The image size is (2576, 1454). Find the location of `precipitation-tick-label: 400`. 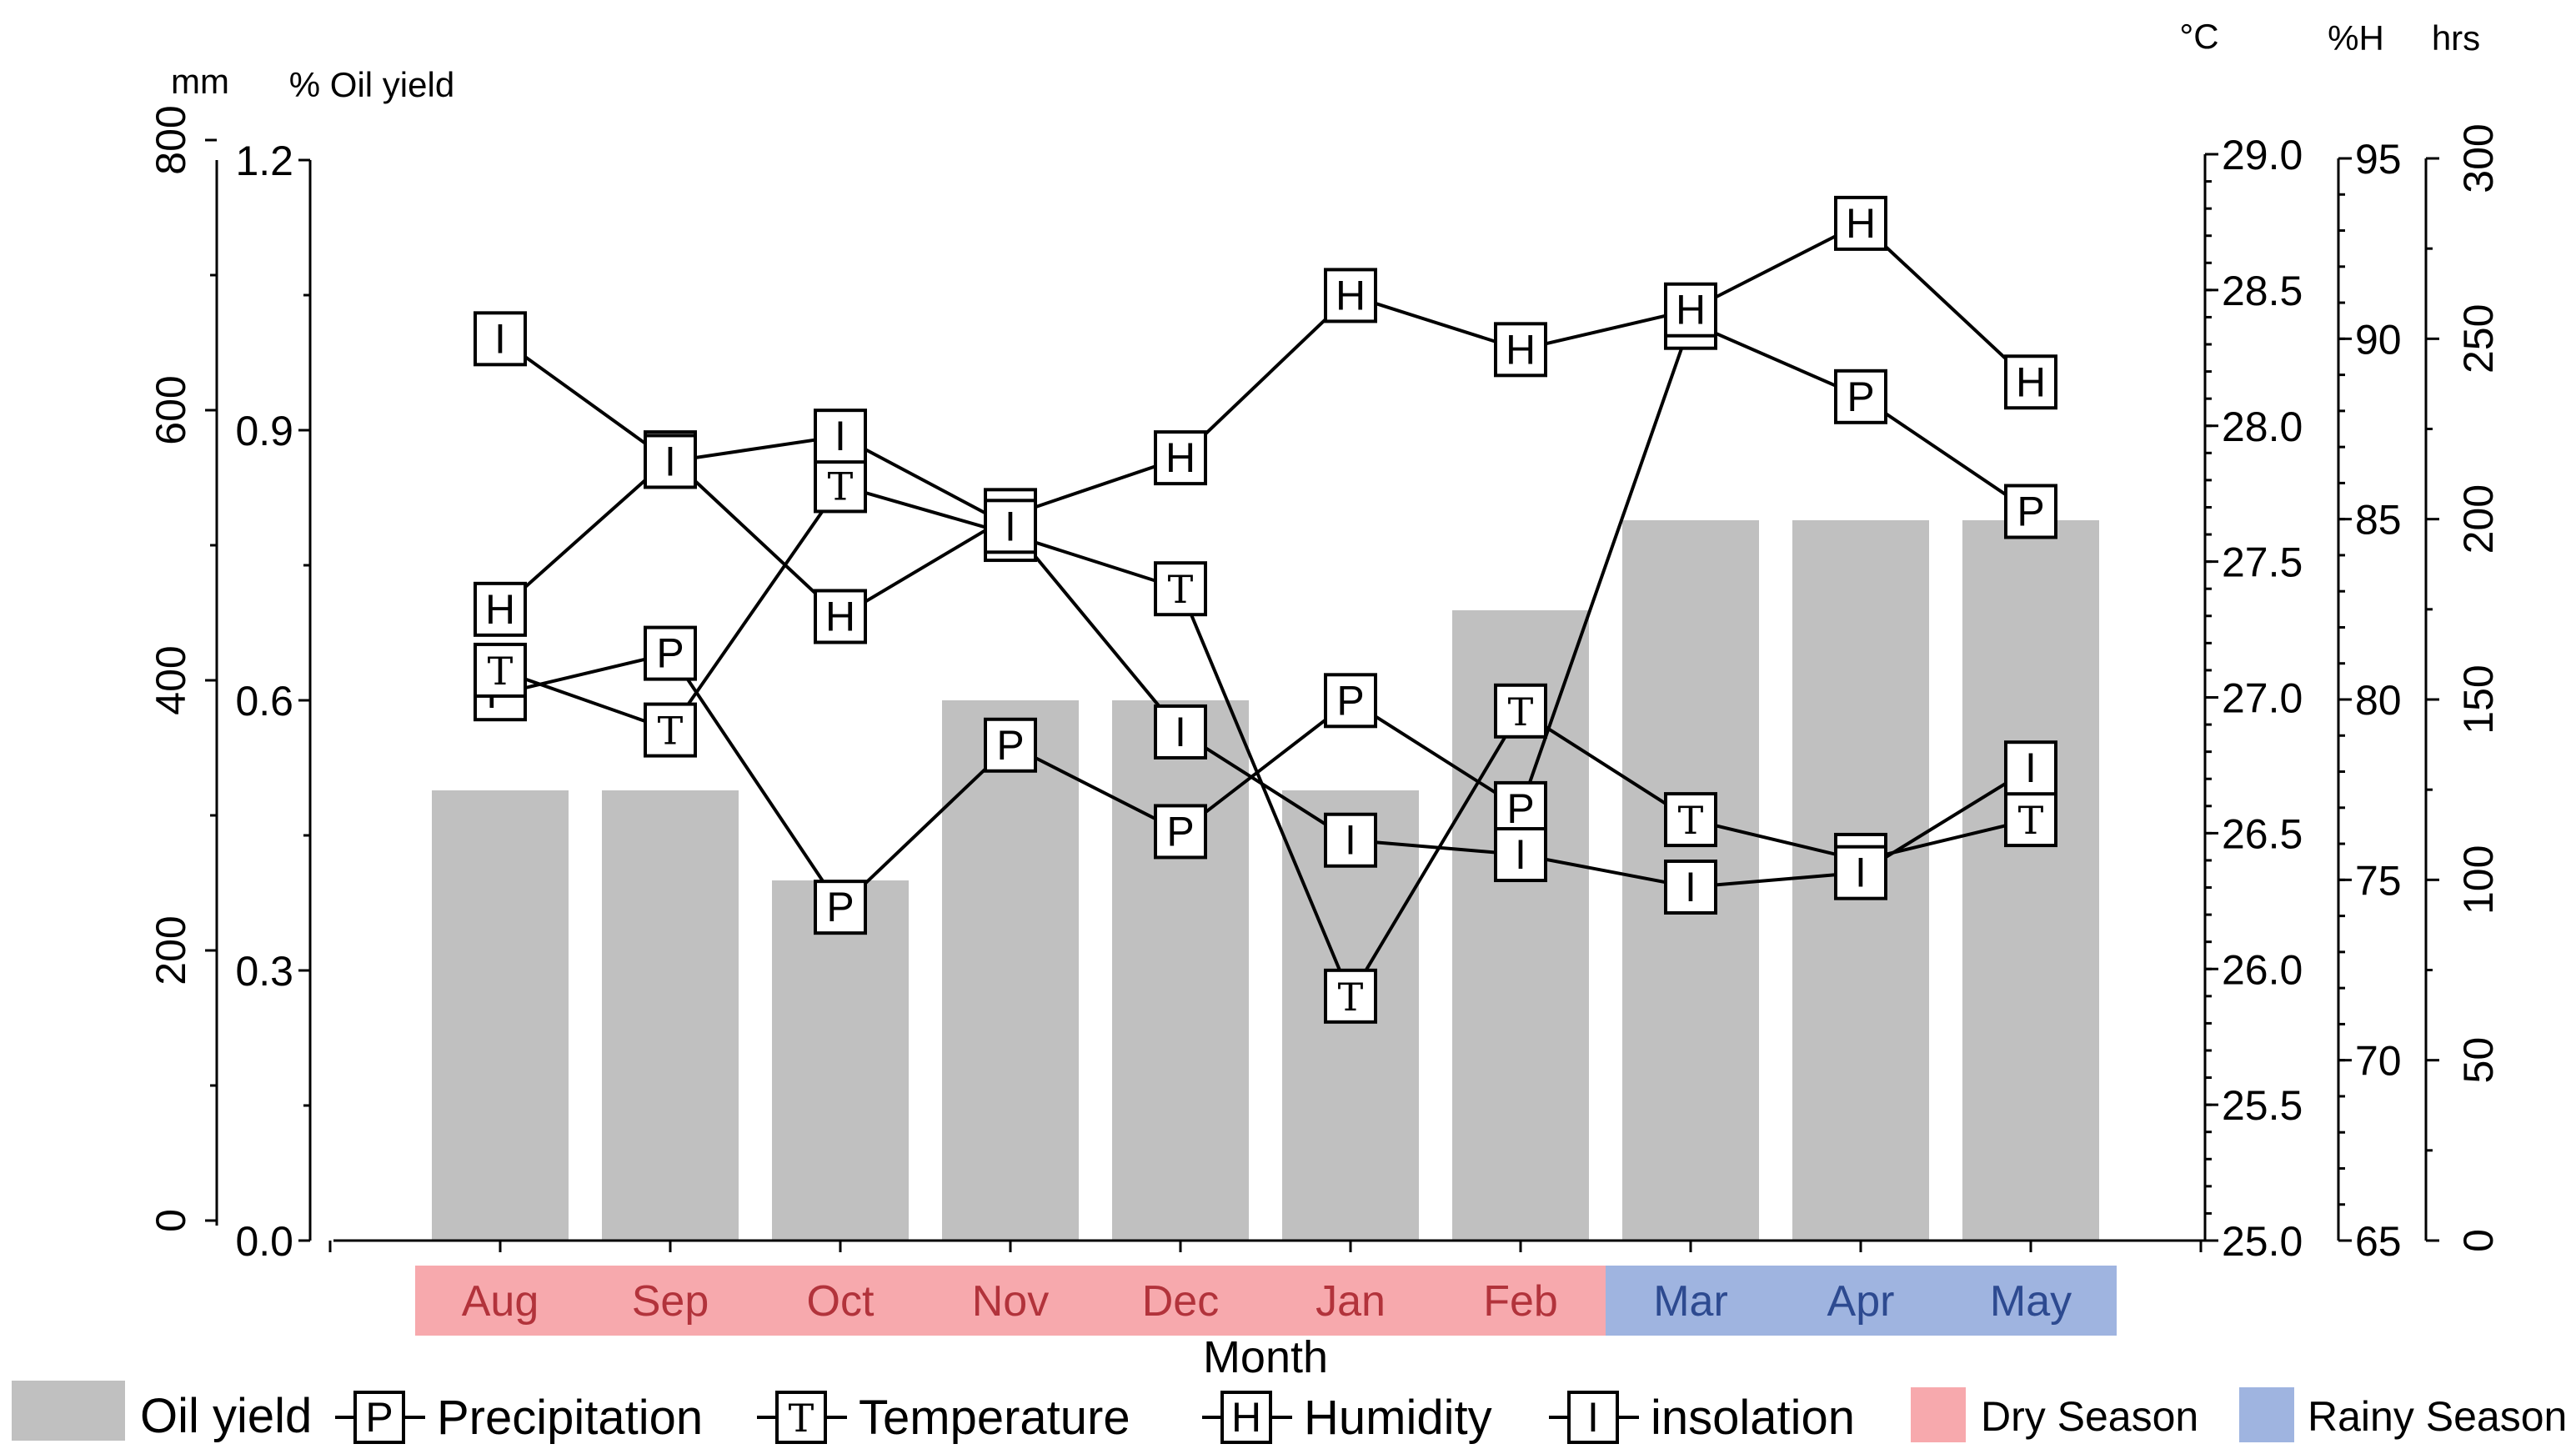

precipitation-tick-label: 400 is located at coordinates (171, 679).